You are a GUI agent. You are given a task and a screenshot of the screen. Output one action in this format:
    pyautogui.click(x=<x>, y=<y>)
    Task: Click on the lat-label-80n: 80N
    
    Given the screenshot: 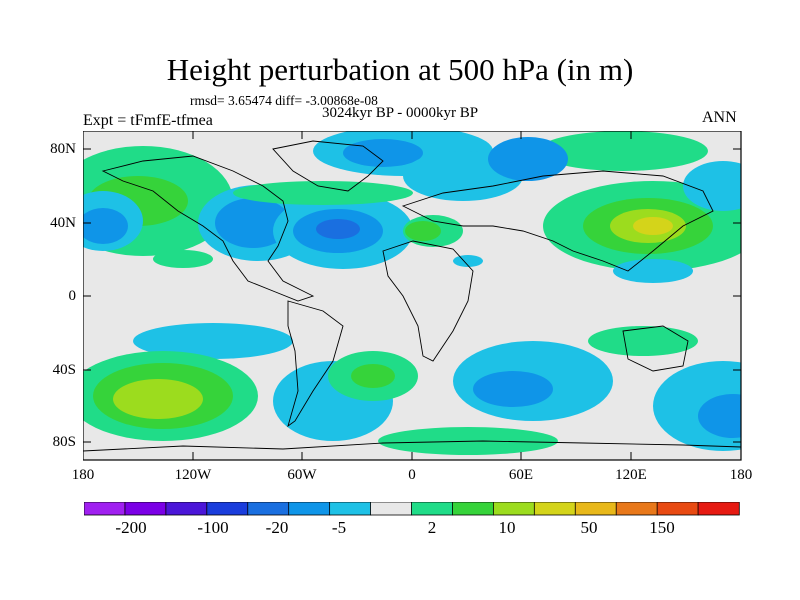 What is the action you would take?
    pyautogui.click(x=63, y=149)
    